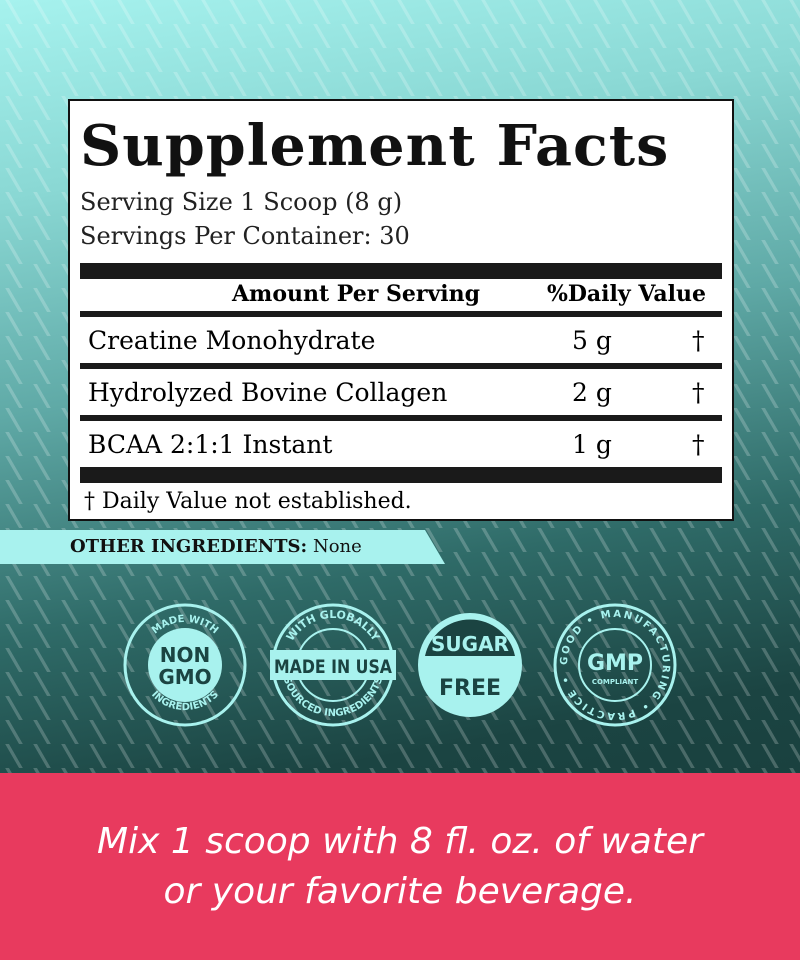 Image resolution: width=800 pixels, height=960 pixels. I want to click on amount-header: Amount Per Serving, so click(355, 294).